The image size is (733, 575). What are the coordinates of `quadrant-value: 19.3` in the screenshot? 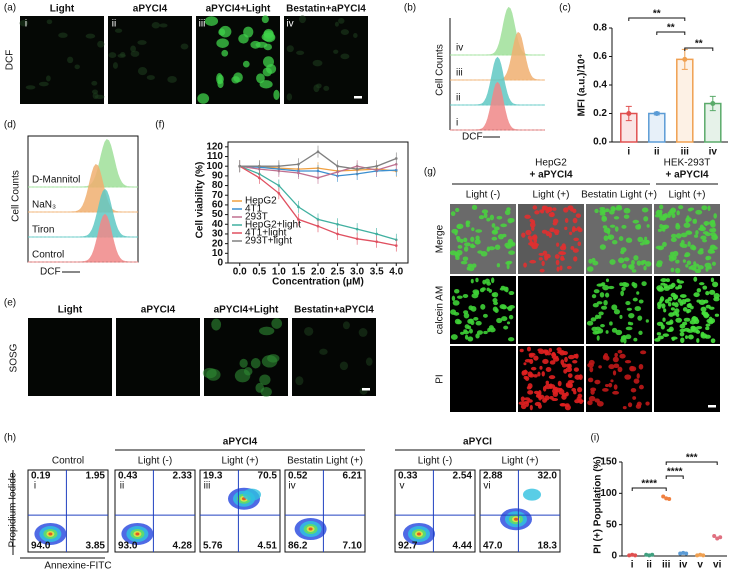 It's located at (213, 476).